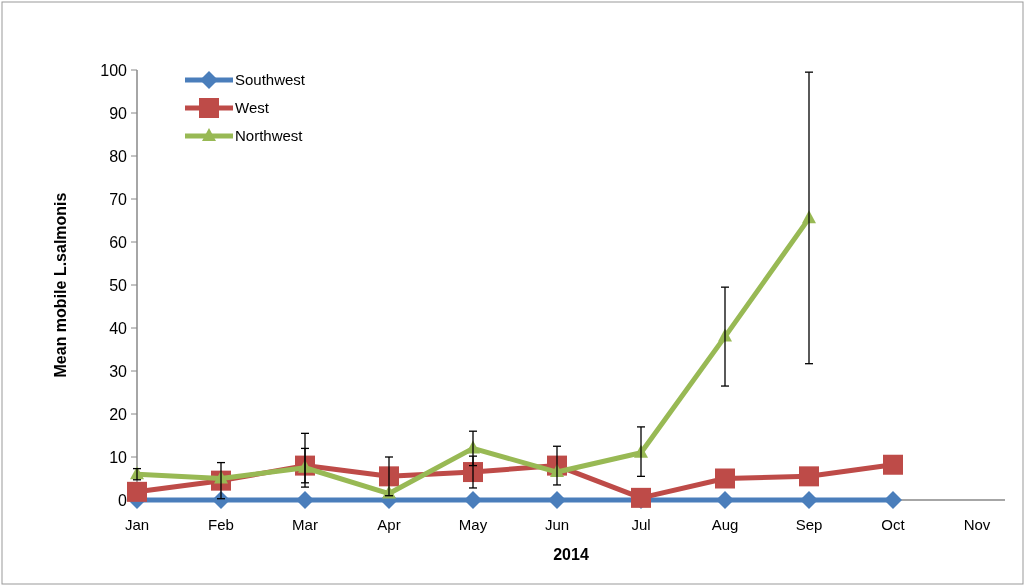 The width and height of the screenshot is (1027, 588). Describe the element at coordinates (389, 524) in the screenshot. I see `x-tick-label: Apr` at that location.